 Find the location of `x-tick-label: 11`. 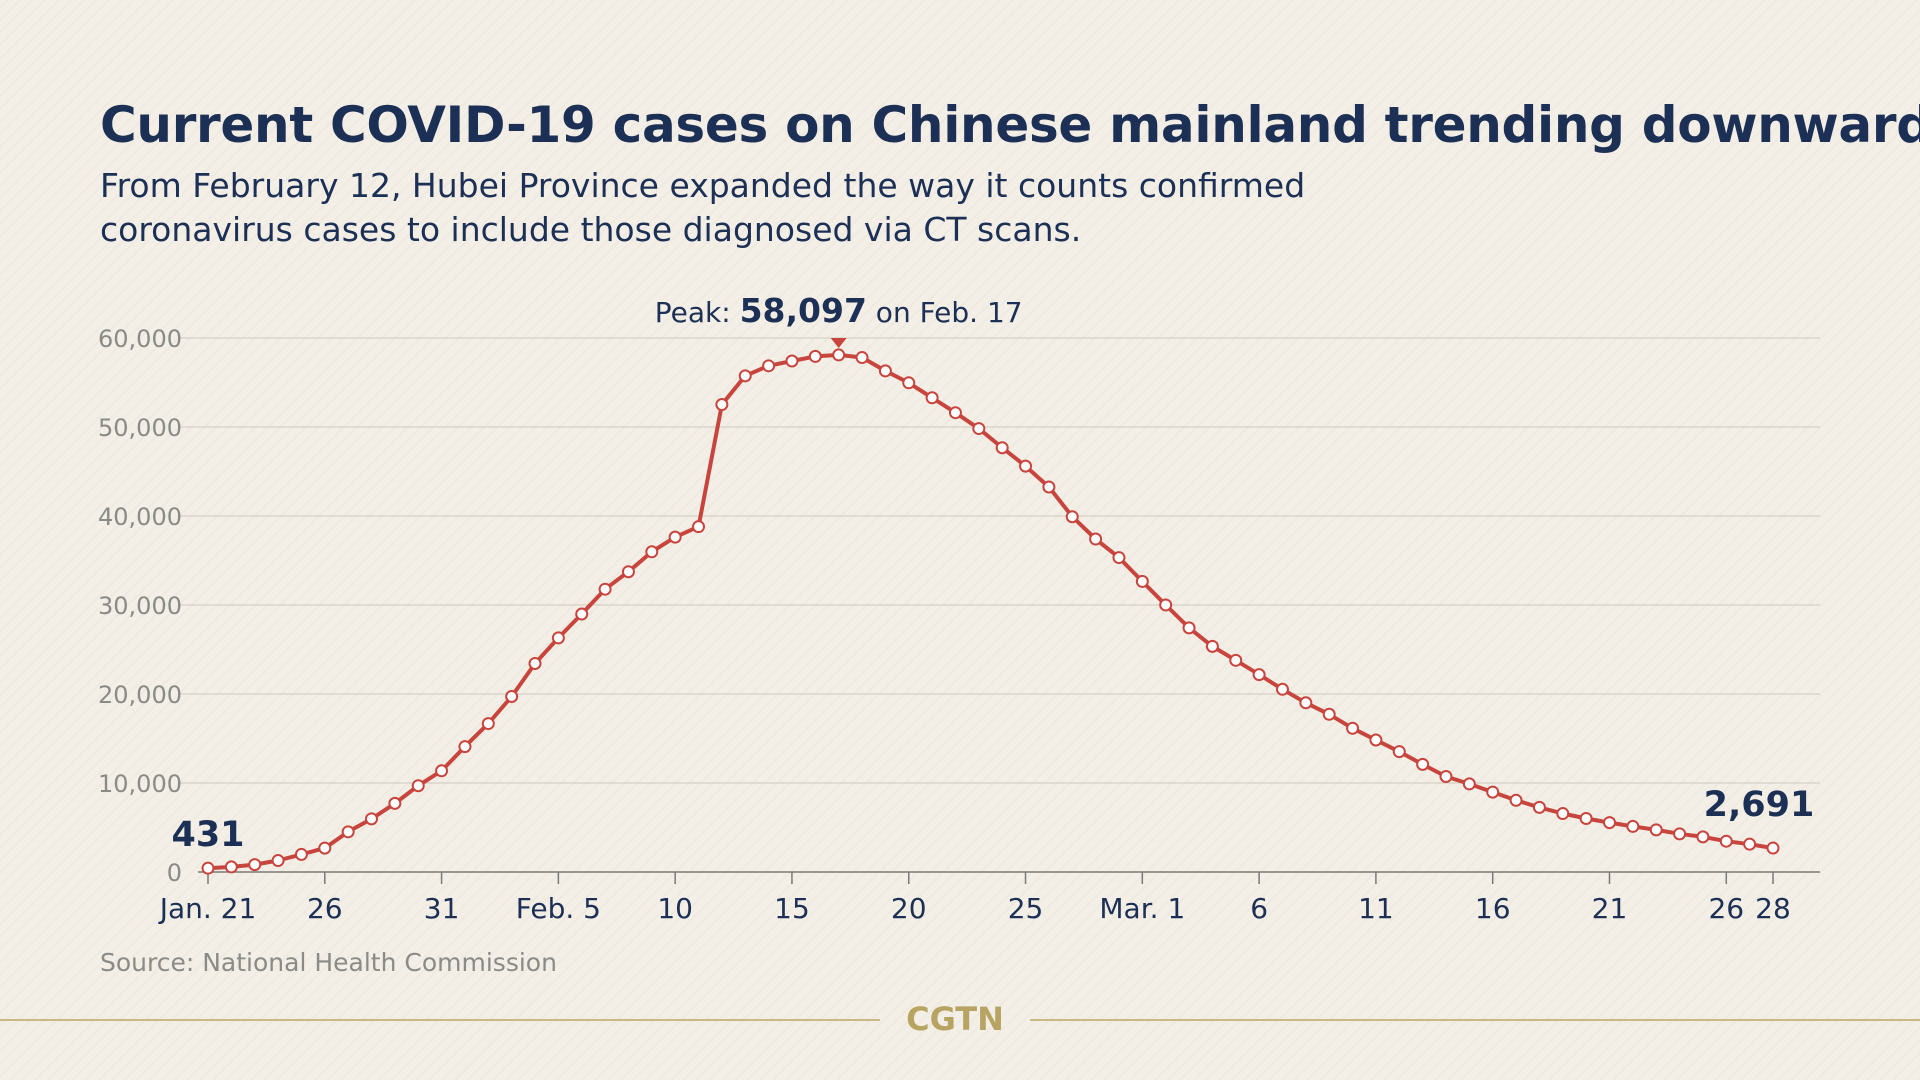

x-tick-label: 11 is located at coordinates (1376, 908).